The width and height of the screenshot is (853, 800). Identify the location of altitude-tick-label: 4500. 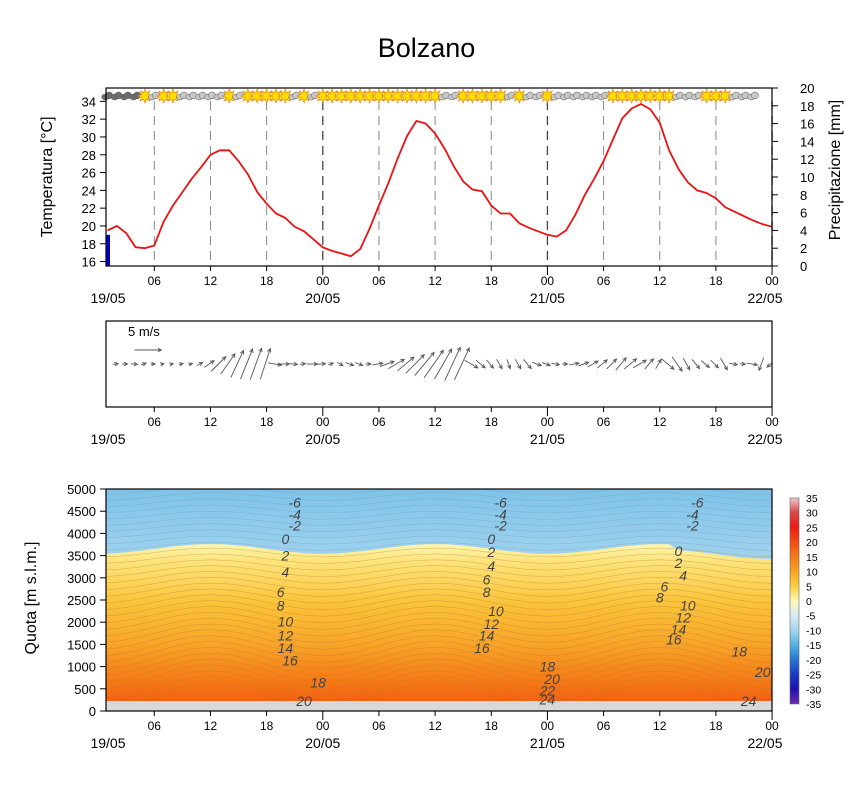
(81, 511).